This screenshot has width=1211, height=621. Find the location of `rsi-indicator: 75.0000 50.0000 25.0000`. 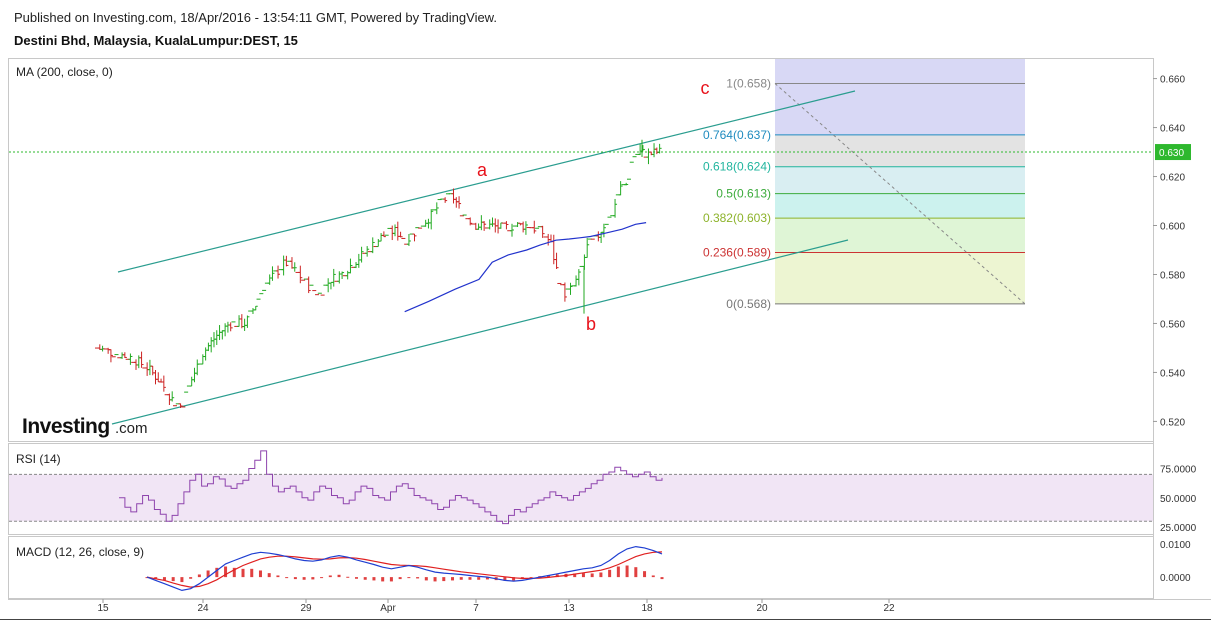

rsi-indicator: 75.0000 50.0000 25.0000 is located at coordinates (603, 492).